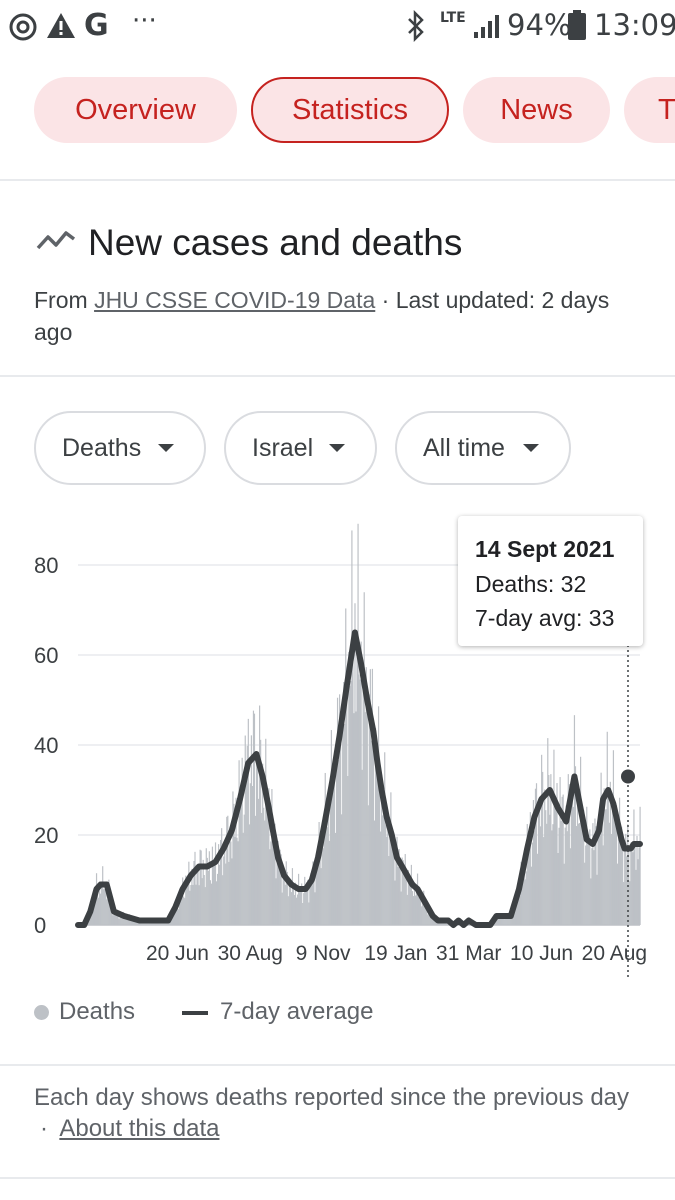 Image resolution: width=675 pixels, height=1200 pixels. What do you see at coordinates (416, 26) in the screenshot?
I see `bluetooth-icon` at bounding box center [416, 26].